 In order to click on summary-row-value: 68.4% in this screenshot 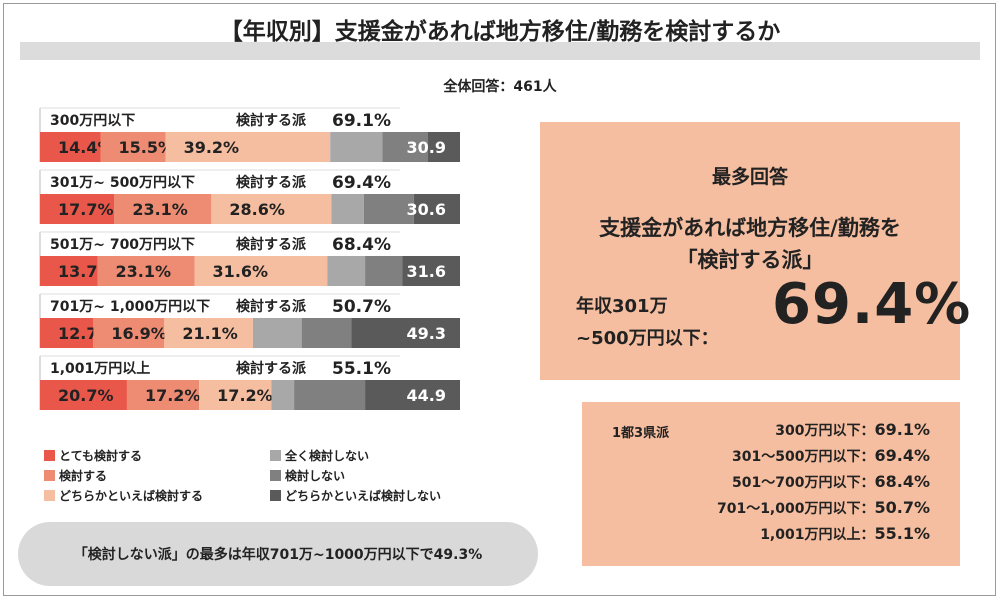, I will do `click(902, 481)`.